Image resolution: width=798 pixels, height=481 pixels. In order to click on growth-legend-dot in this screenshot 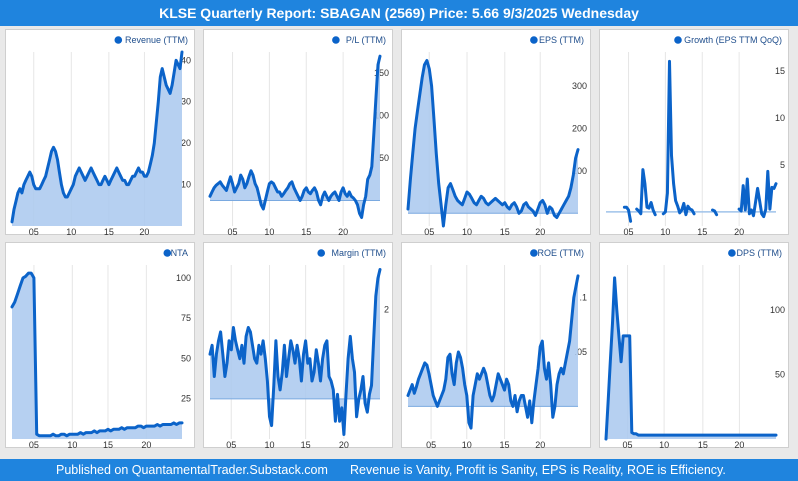, I will do `click(678, 40)`.